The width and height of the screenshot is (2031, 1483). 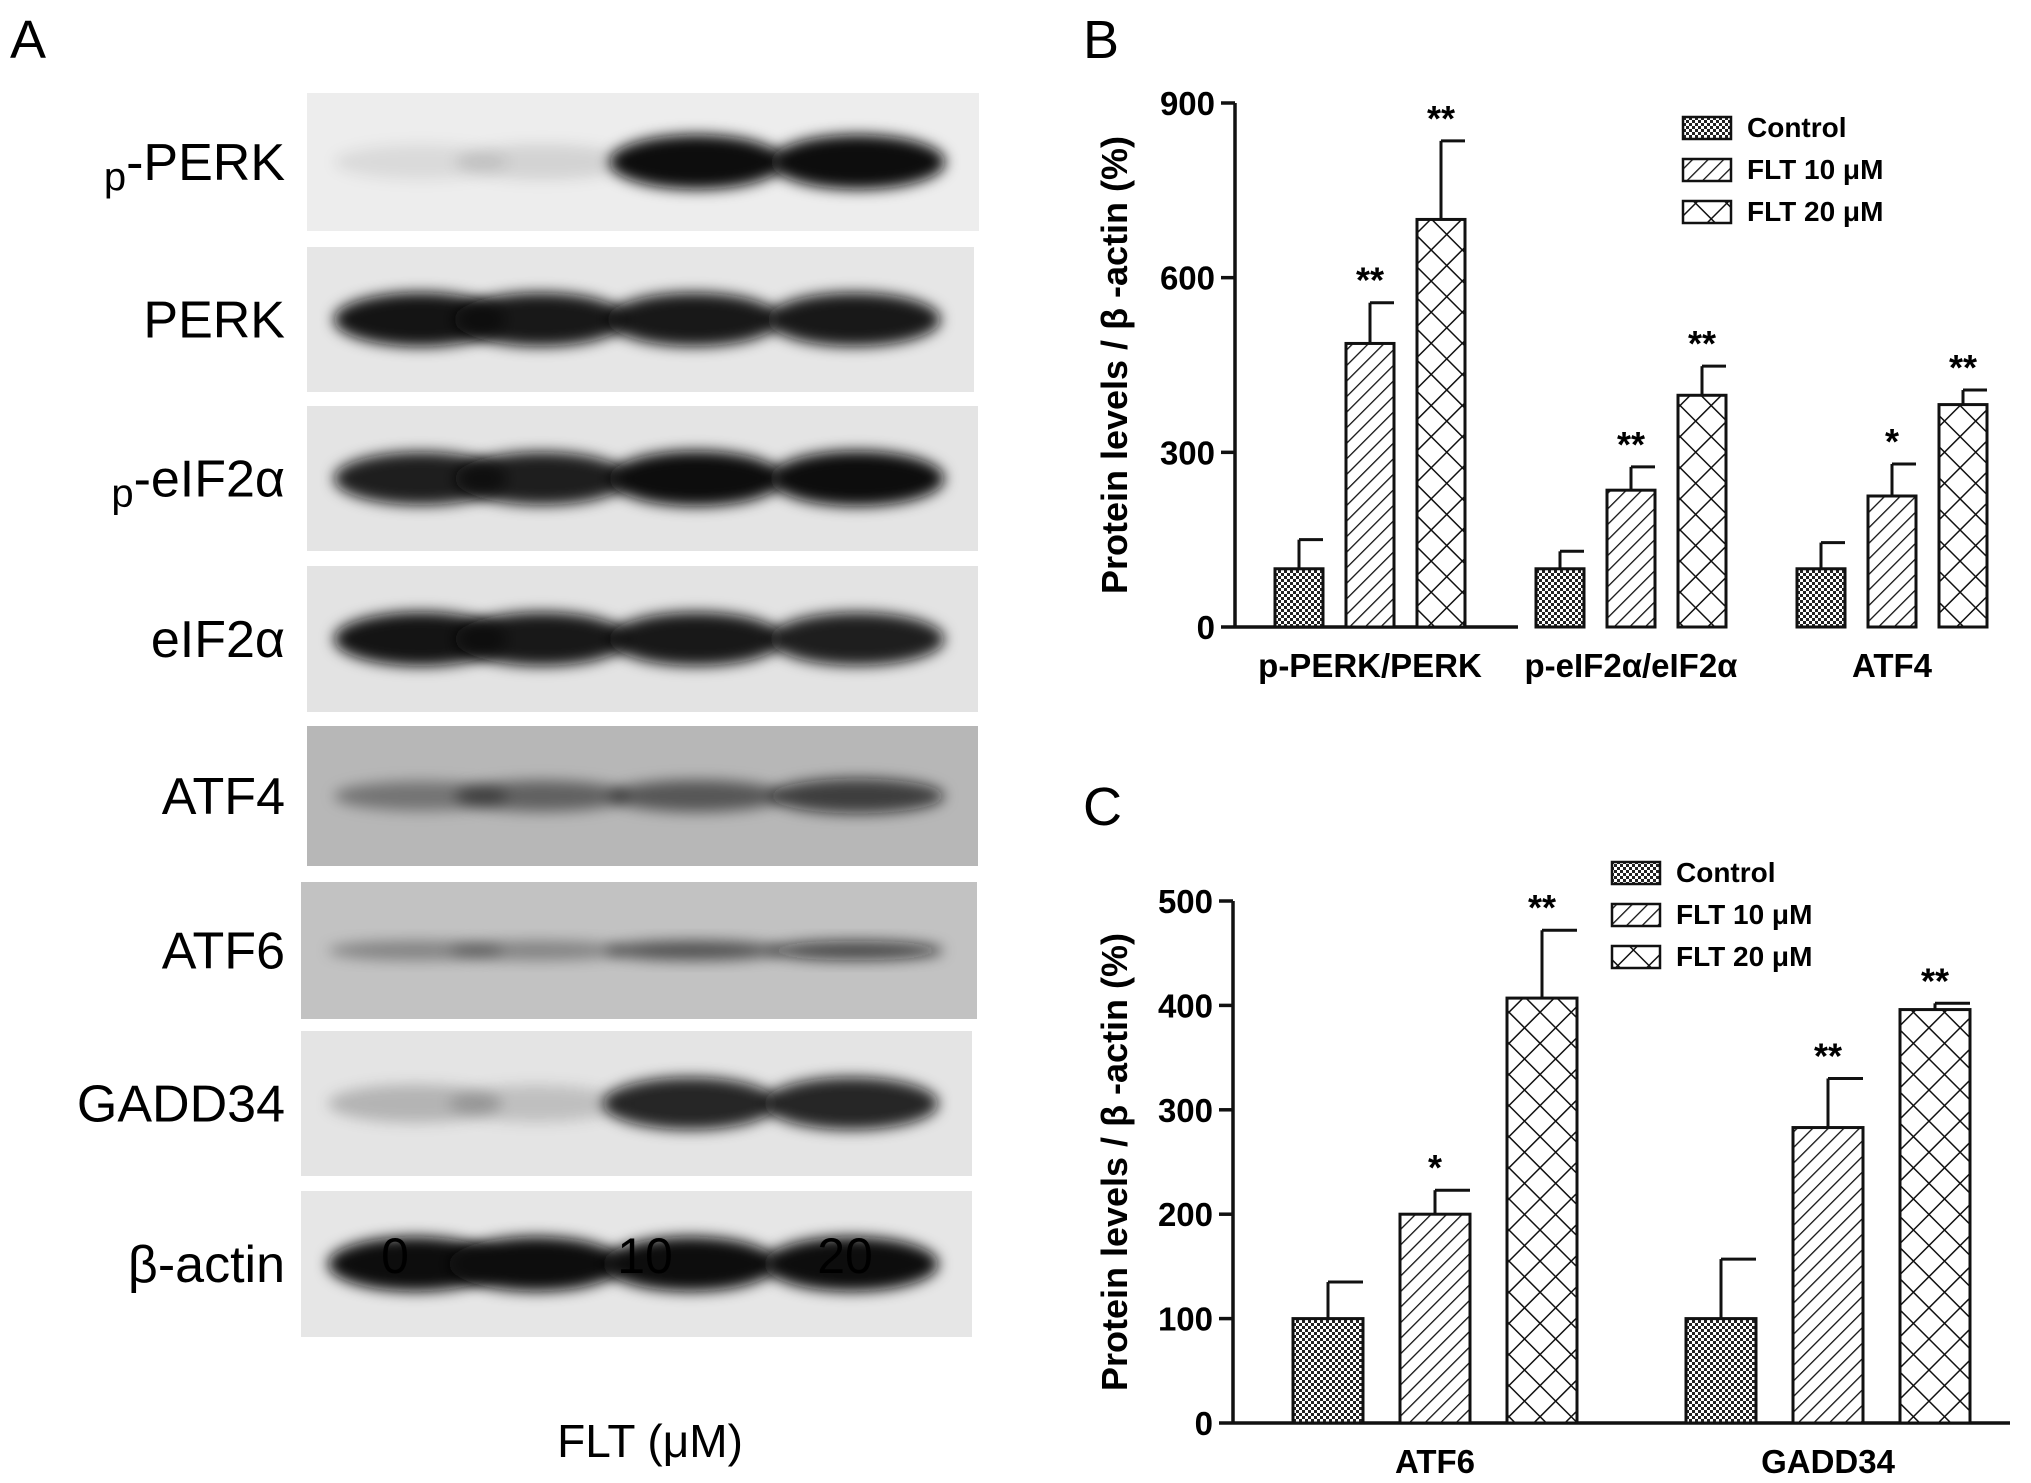 What do you see at coordinates (209, 480) in the screenshot?
I see `blot-label-name: -eIF2α` at bounding box center [209, 480].